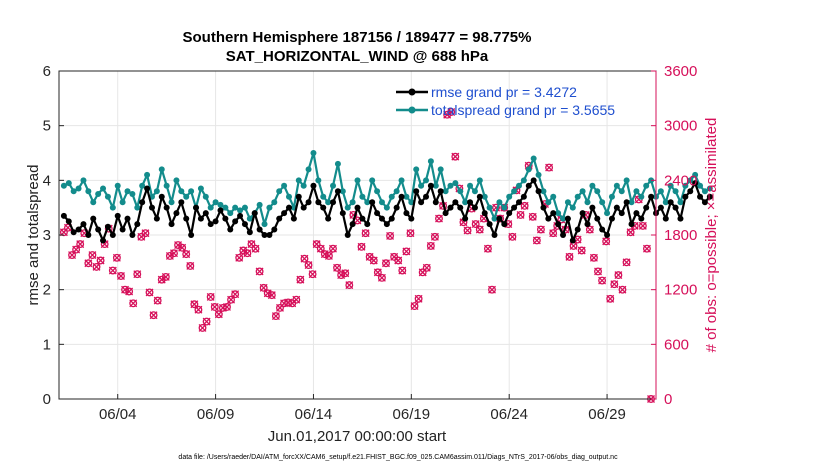 The image size is (830, 470). I want to click on y-right-tick-label: 1800, so click(680, 235).